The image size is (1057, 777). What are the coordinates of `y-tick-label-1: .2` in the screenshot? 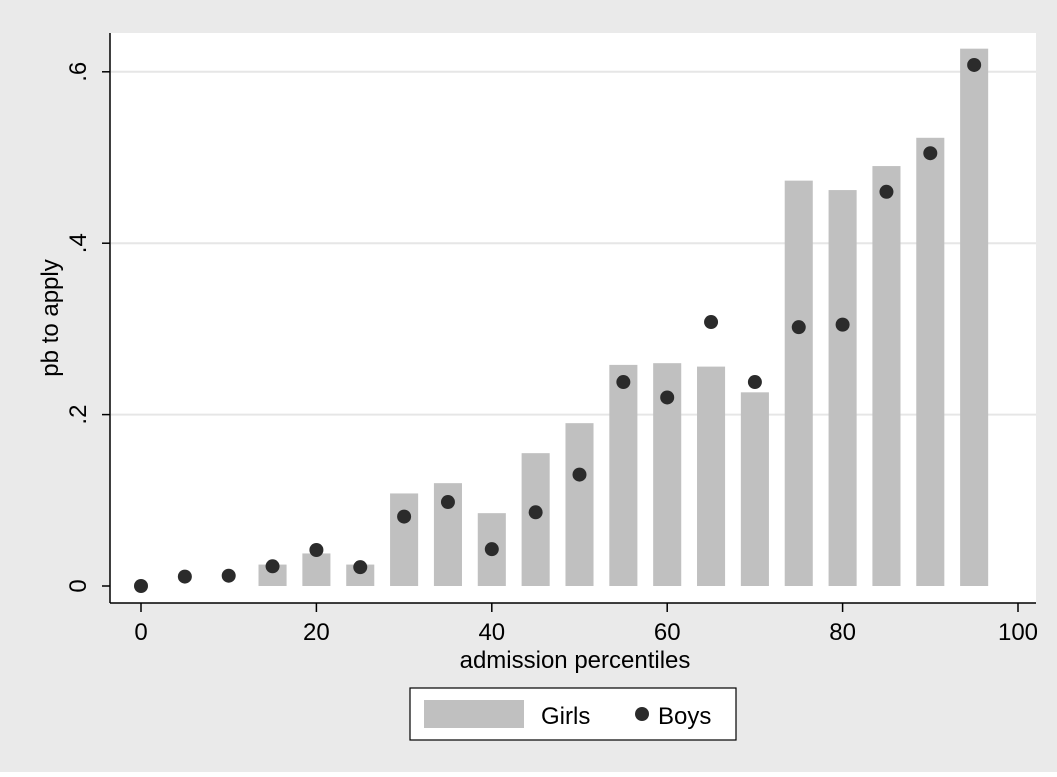 It's located at (78, 415).